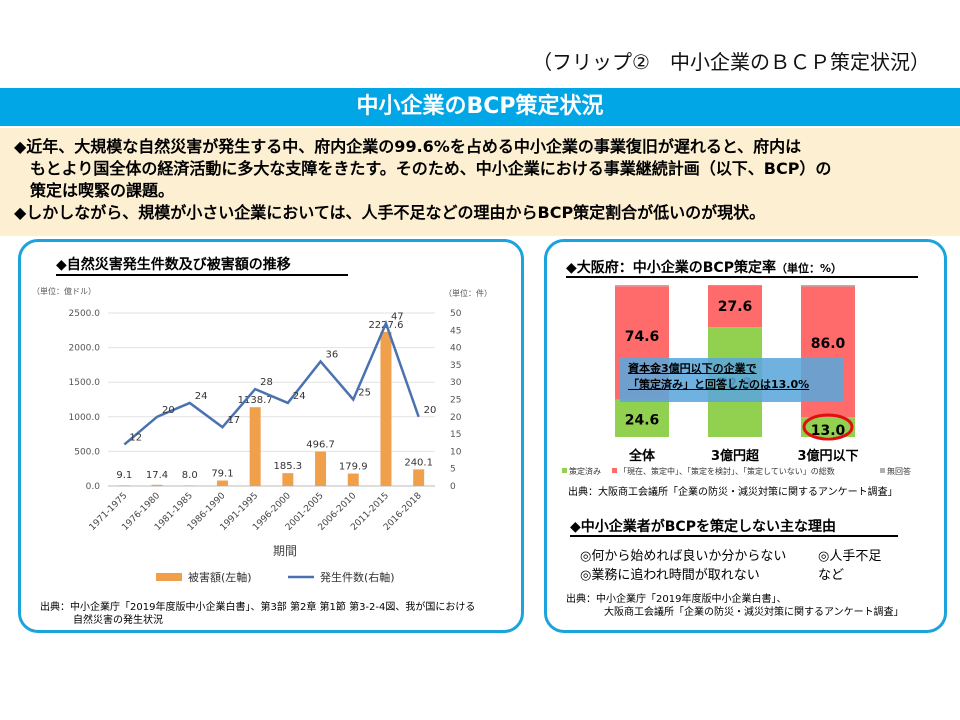  What do you see at coordinates (719, 384) in the screenshot?
I see `callout-line-2: 「策定済み」と回答したのは13.0%` at bounding box center [719, 384].